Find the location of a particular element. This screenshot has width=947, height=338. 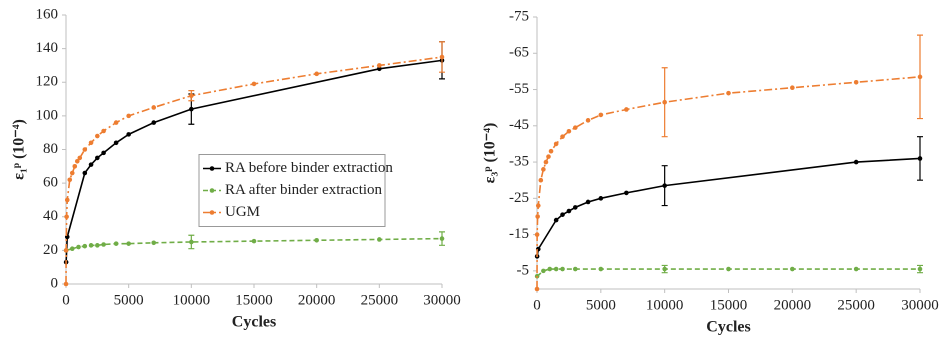

y-tick-label: 120 is located at coordinates (47, 82).